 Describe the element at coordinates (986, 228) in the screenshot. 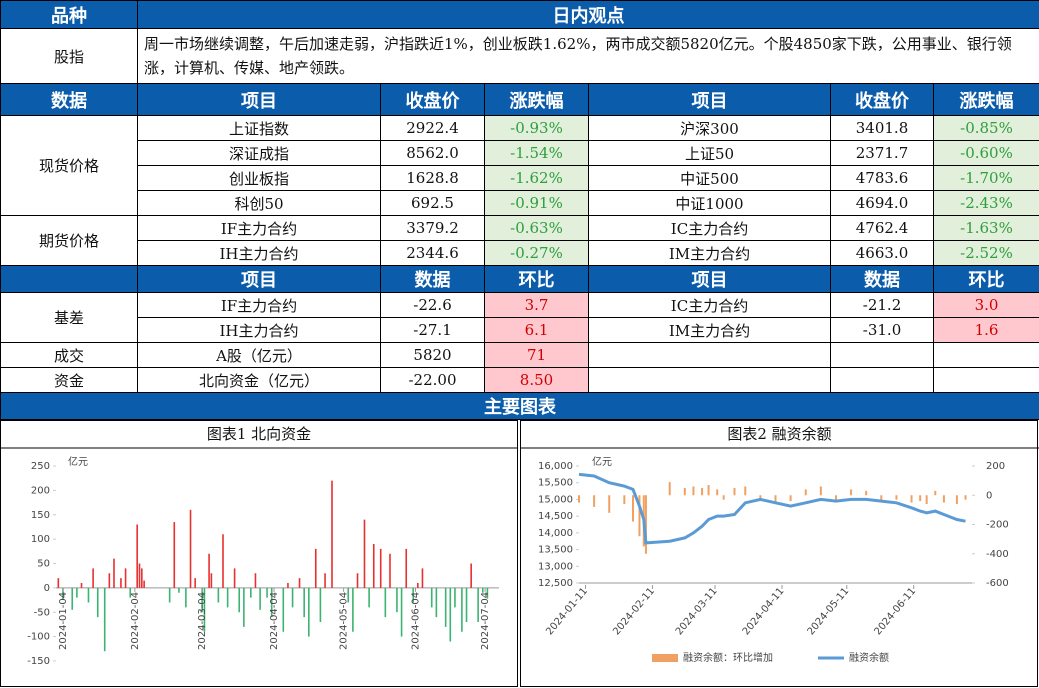

I see `cell: -1.63%` at that location.